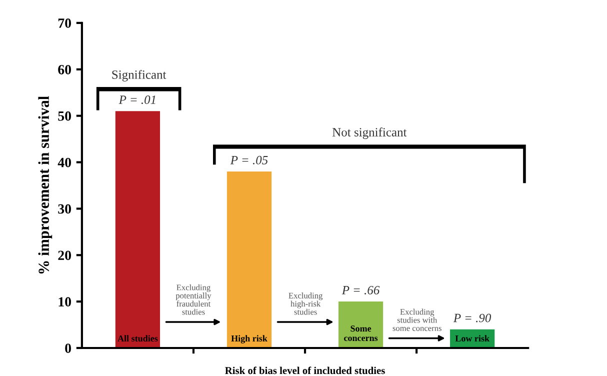  Describe the element at coordinates (45, 185) in the screenshot. I see `y-axis-title: % improvement in survival` at that location.